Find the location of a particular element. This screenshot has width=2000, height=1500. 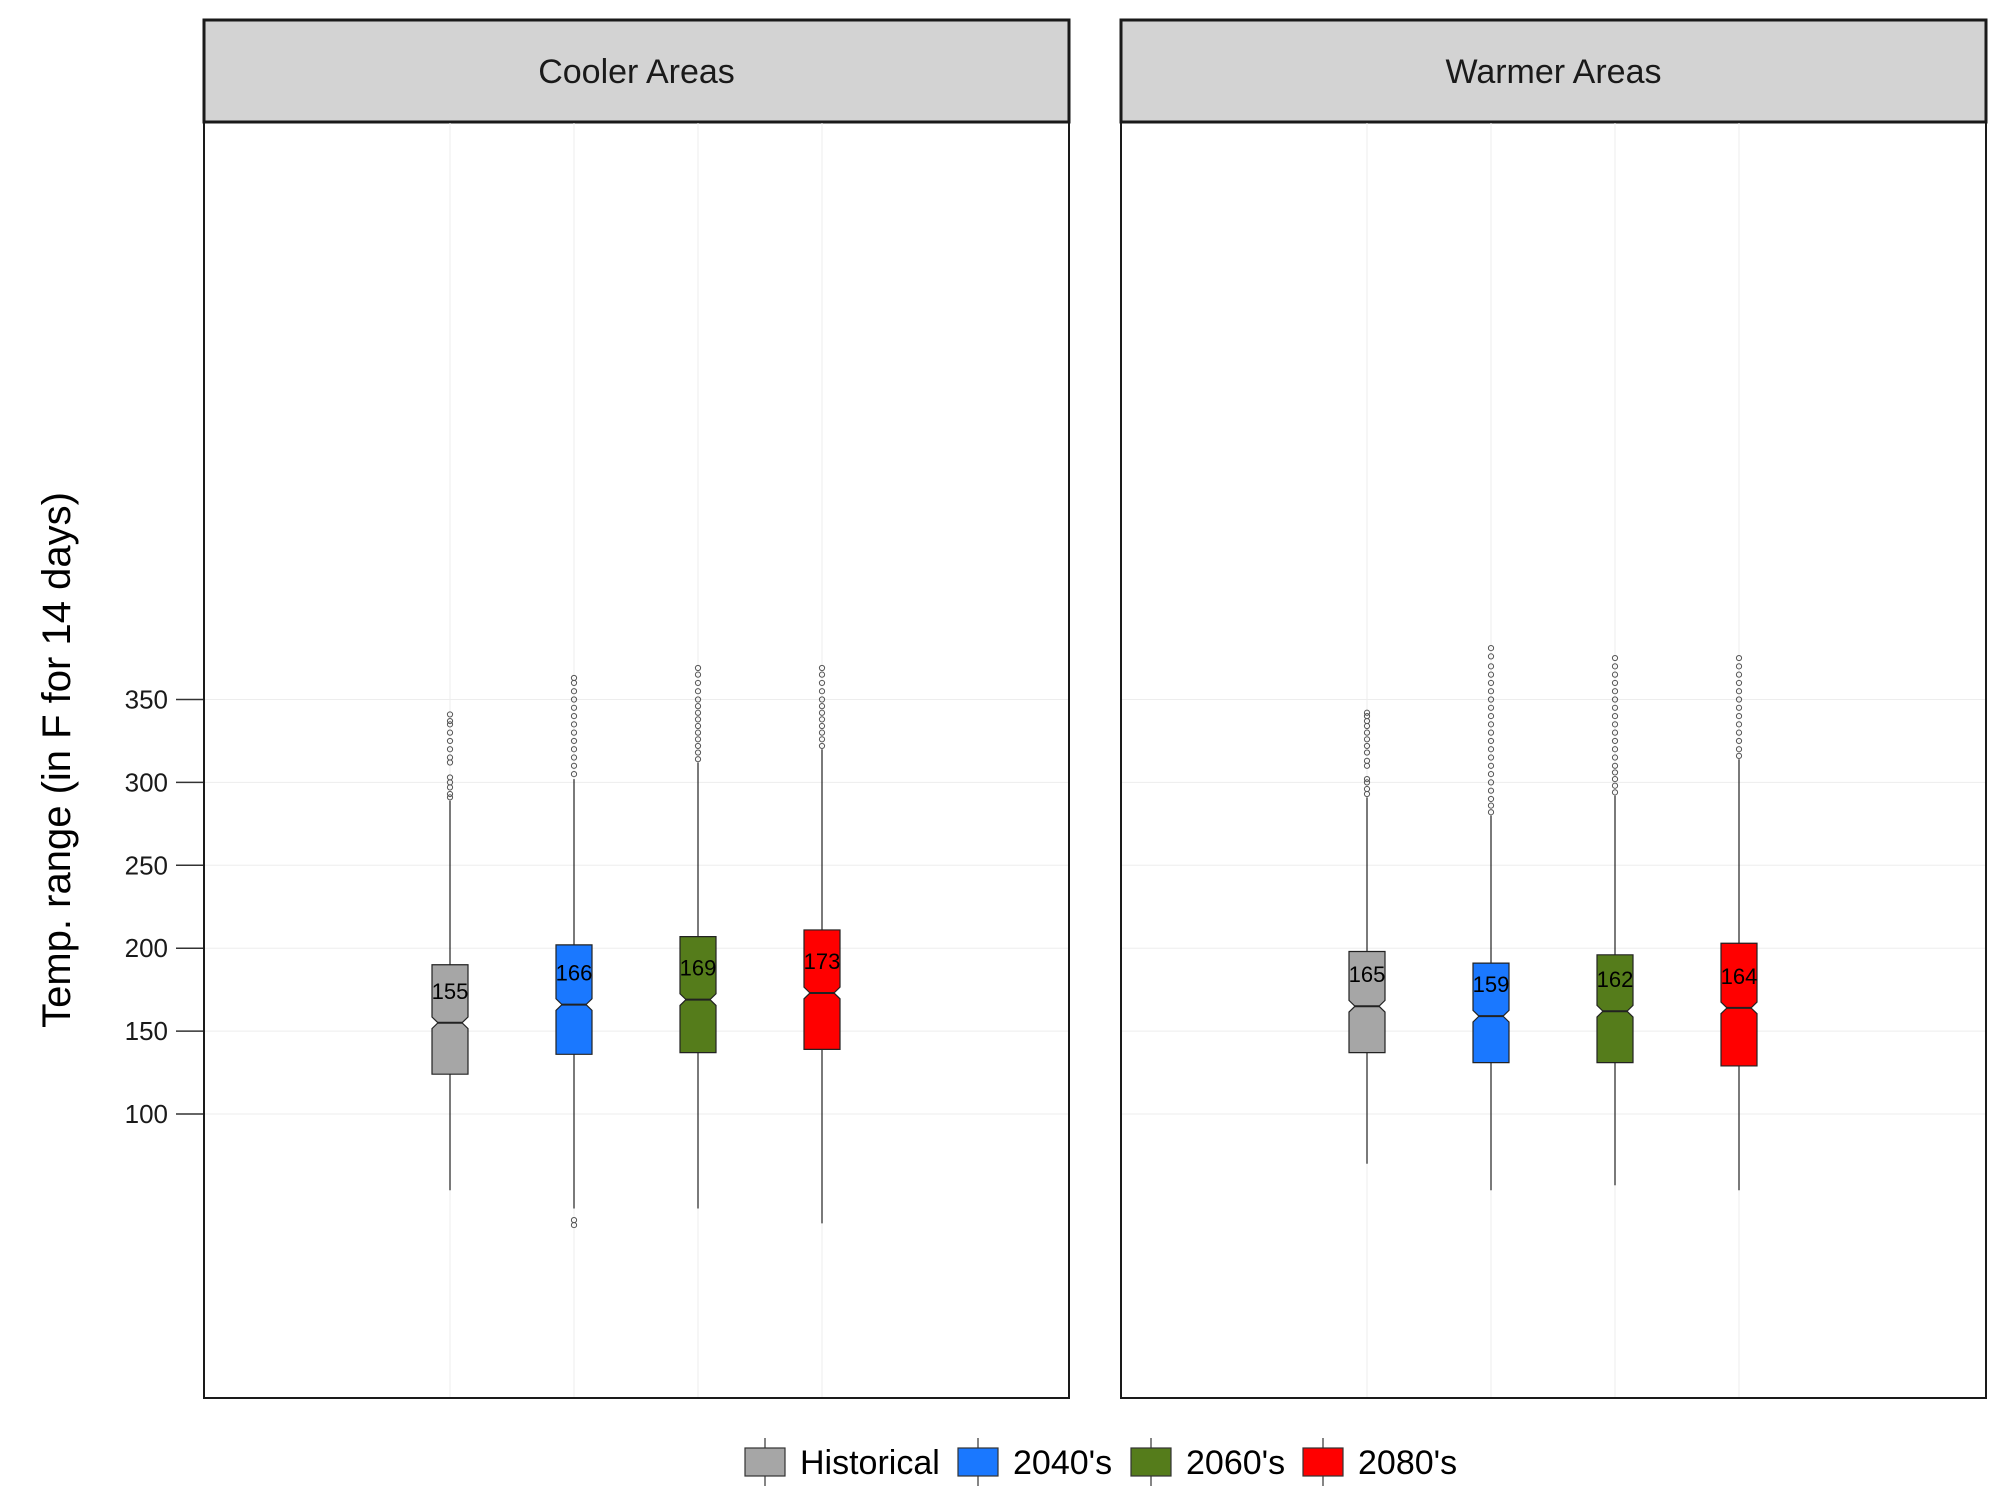

median-label: 159 is located at coordinates (1491, 984).